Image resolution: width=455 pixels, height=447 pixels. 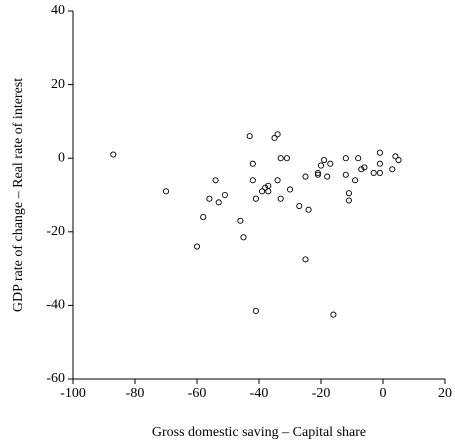 I want to click on x-tick-label: -20, so click(x=321, y=393).